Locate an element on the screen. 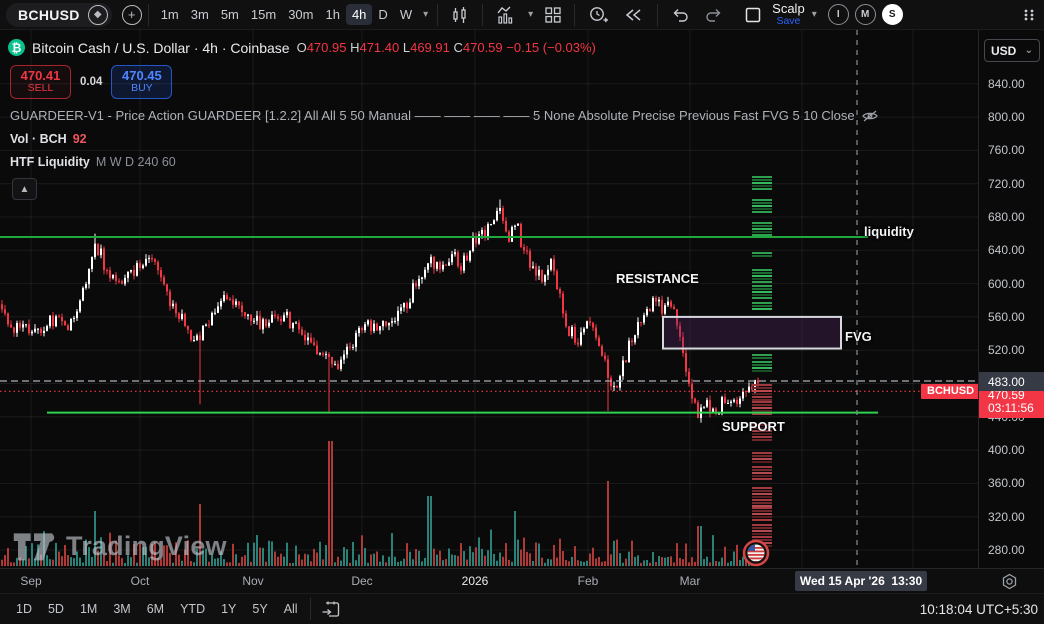 The image size is (1044, 624). htf-params: M W D 240 60 is located at coordinates (135, 162).